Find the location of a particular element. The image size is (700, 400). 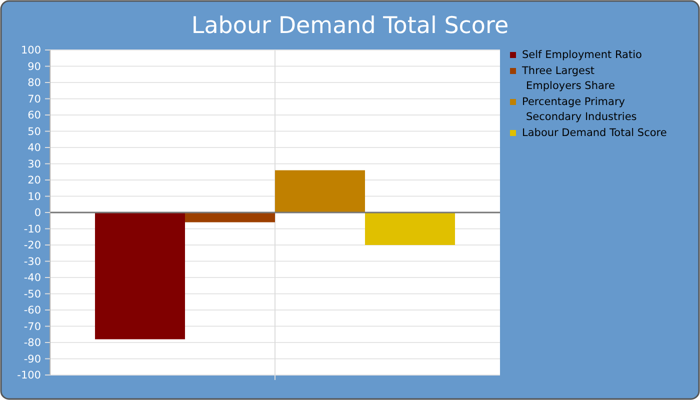

y-tick-label: -20 is located at coordinates (32, 246).